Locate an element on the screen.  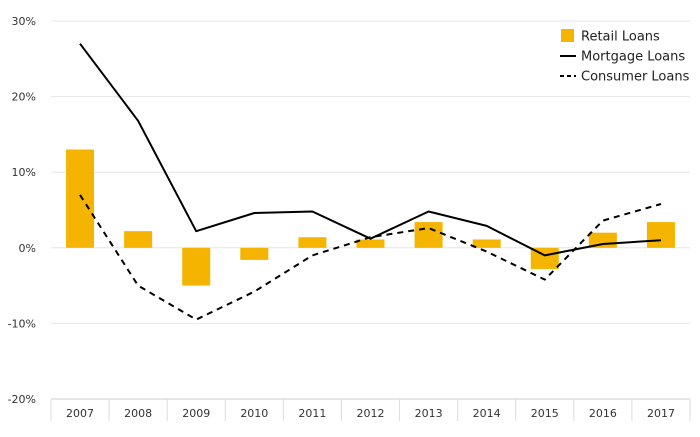
y-tick-label: -20% is located at coordinates (22, 399).